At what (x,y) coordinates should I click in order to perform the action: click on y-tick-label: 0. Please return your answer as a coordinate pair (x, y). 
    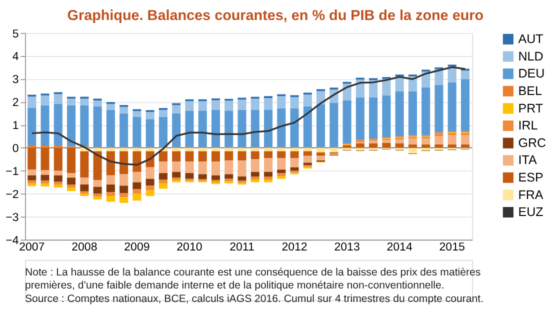
    Looking at the image, I should click on (15, 149).